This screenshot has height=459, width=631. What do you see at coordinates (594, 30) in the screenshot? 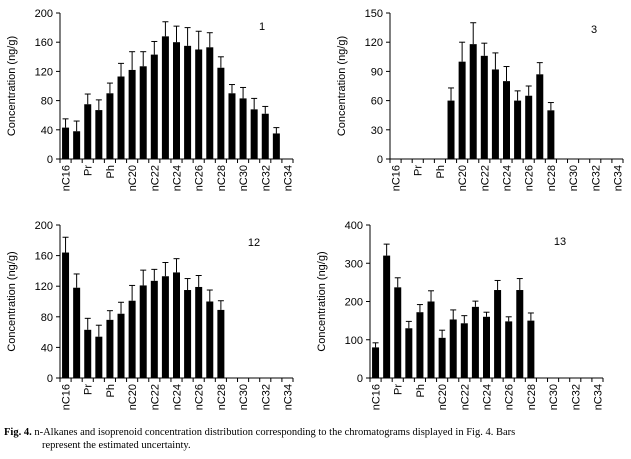
I see `panel-number-label: 3` at bounding box center [594, 30].